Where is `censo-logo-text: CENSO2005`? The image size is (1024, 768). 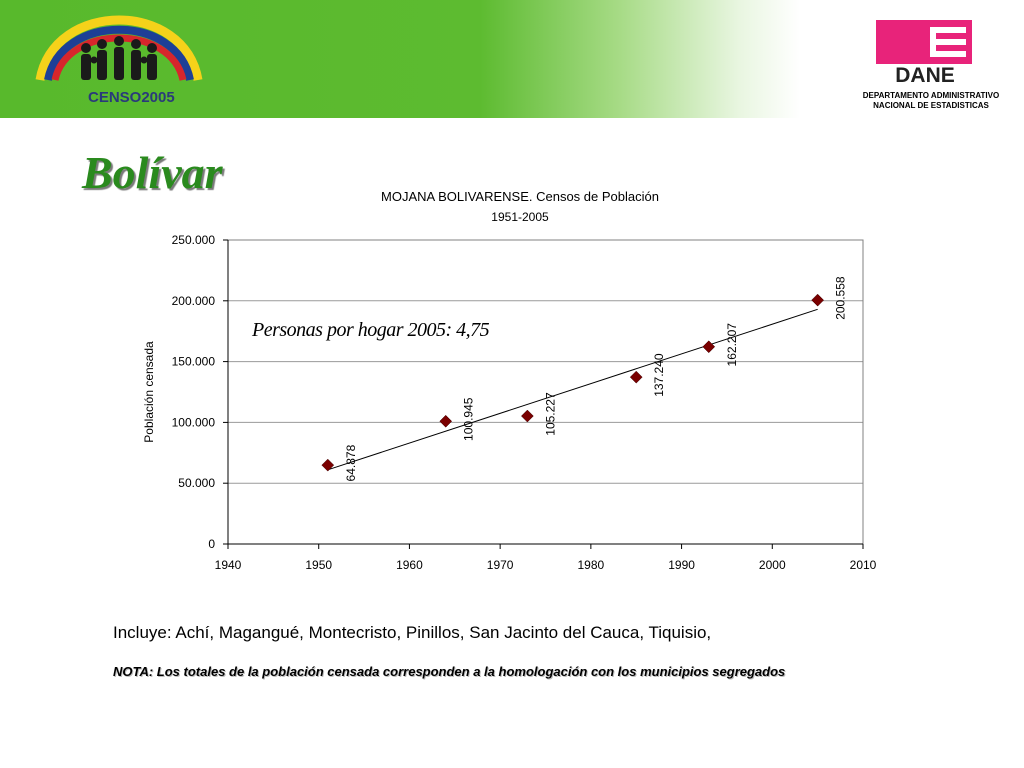
censo-logo-text: CENSO2005 is located at coordinates (131, 97).